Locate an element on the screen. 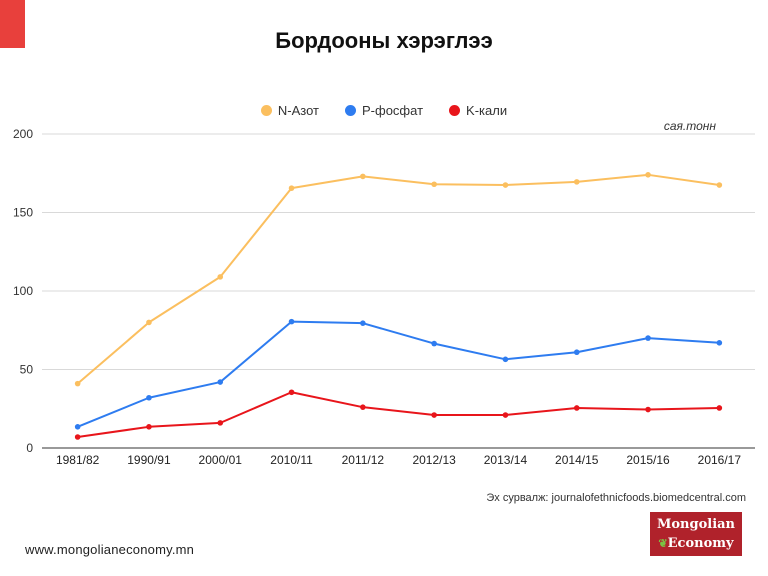 This screenshot has height=576, width=768. legend: N-Азот P-фосфат K-кали is located at coordinates (384, 110).